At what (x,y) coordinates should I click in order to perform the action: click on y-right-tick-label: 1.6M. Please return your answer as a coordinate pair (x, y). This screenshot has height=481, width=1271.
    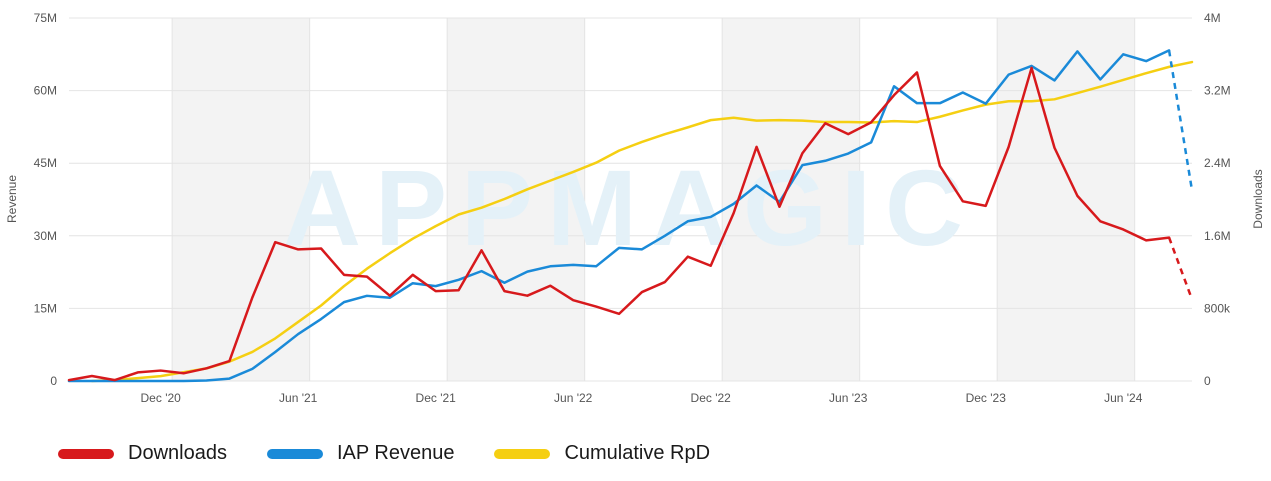
    Looking at the image, I should click on (1217, 236).